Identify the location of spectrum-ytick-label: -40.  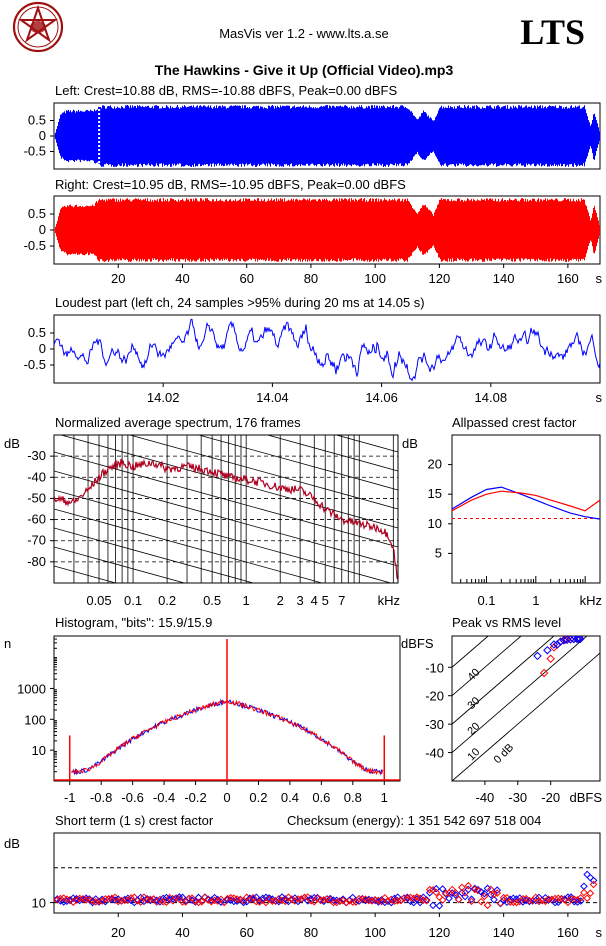
(36, 476).